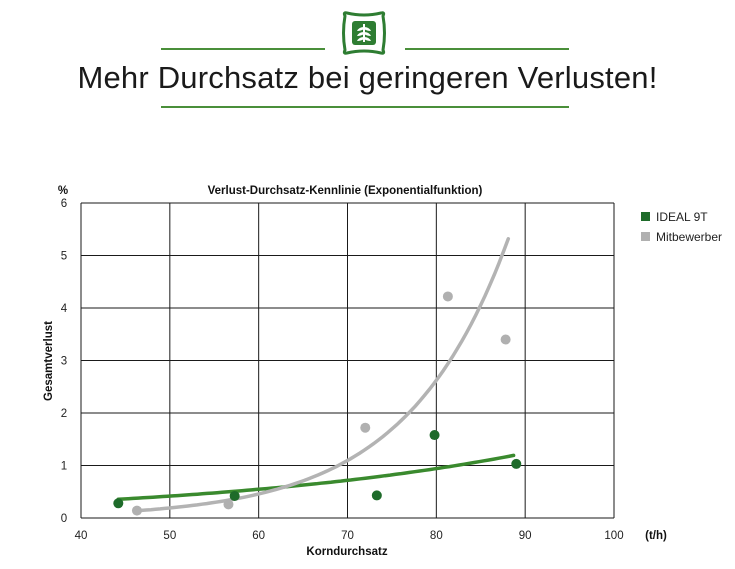  I want to click on x-unit-label: (t/h), so click(656, 536).